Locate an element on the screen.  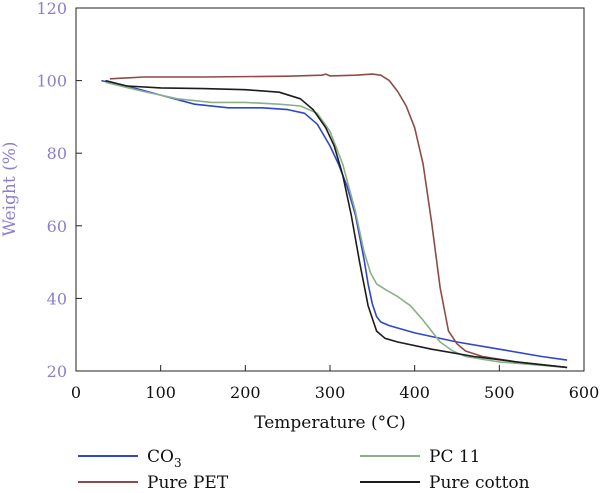
y-tick-label: 20 is located at coordinates (57, 371).